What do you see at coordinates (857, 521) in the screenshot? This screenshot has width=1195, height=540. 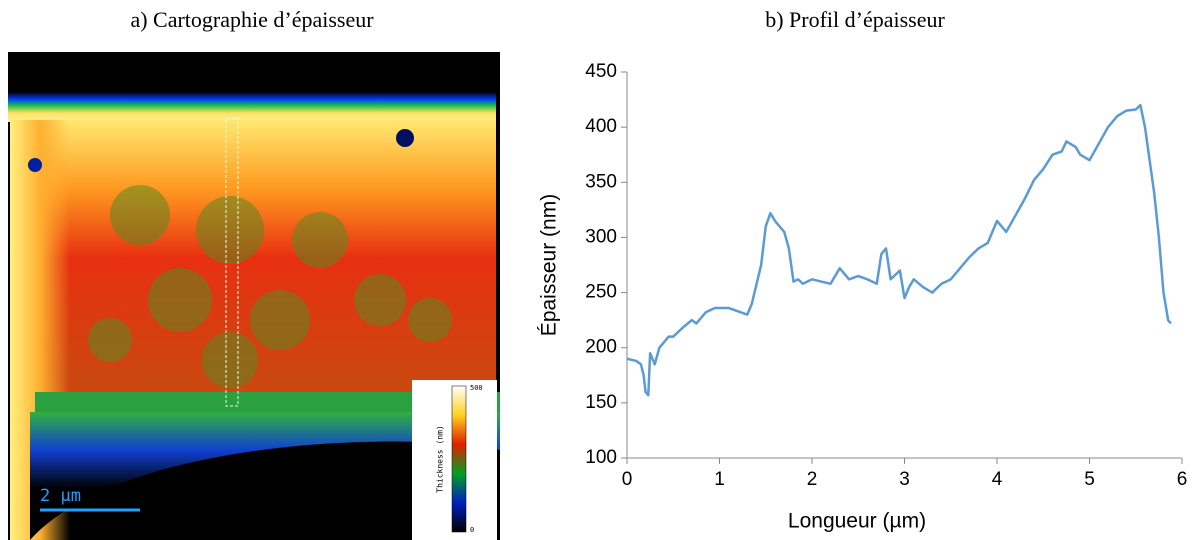 I see `x-axis-label: Longueur (µm)` at bounding box center [857, 521].